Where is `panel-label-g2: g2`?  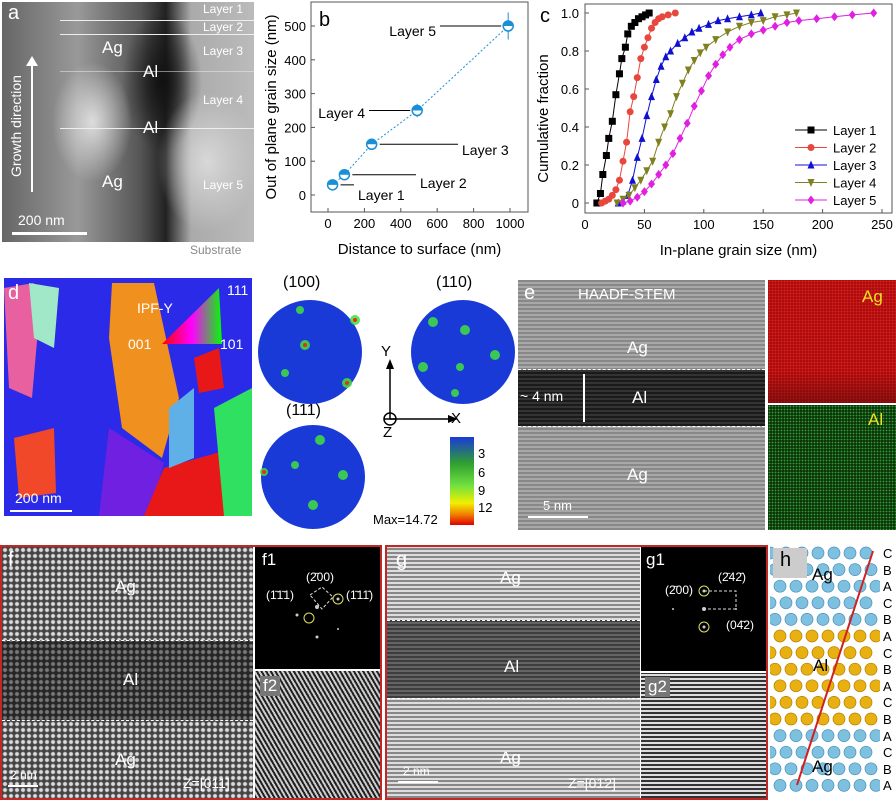
panel-label-g2: g2 is located at coordinates (657, 687).